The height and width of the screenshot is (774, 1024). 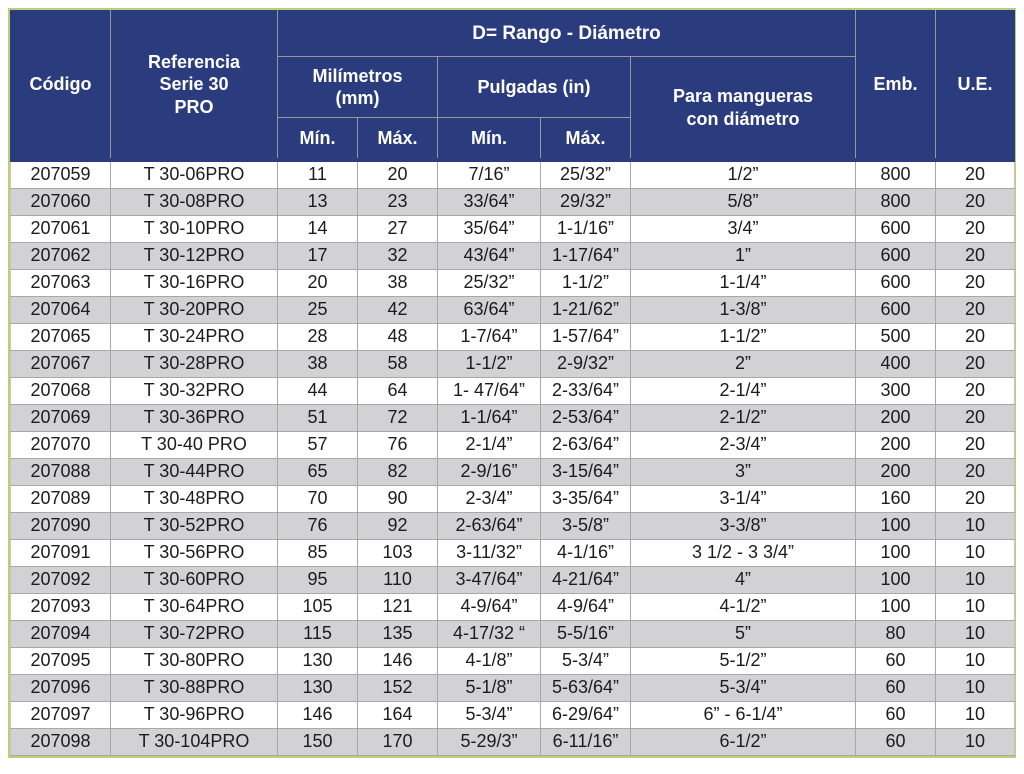 What do you see at coordinates (489, 634) in the screenshot?
I see `cell-in_min: 4-17/32 “` at bounding box center [489, 634].